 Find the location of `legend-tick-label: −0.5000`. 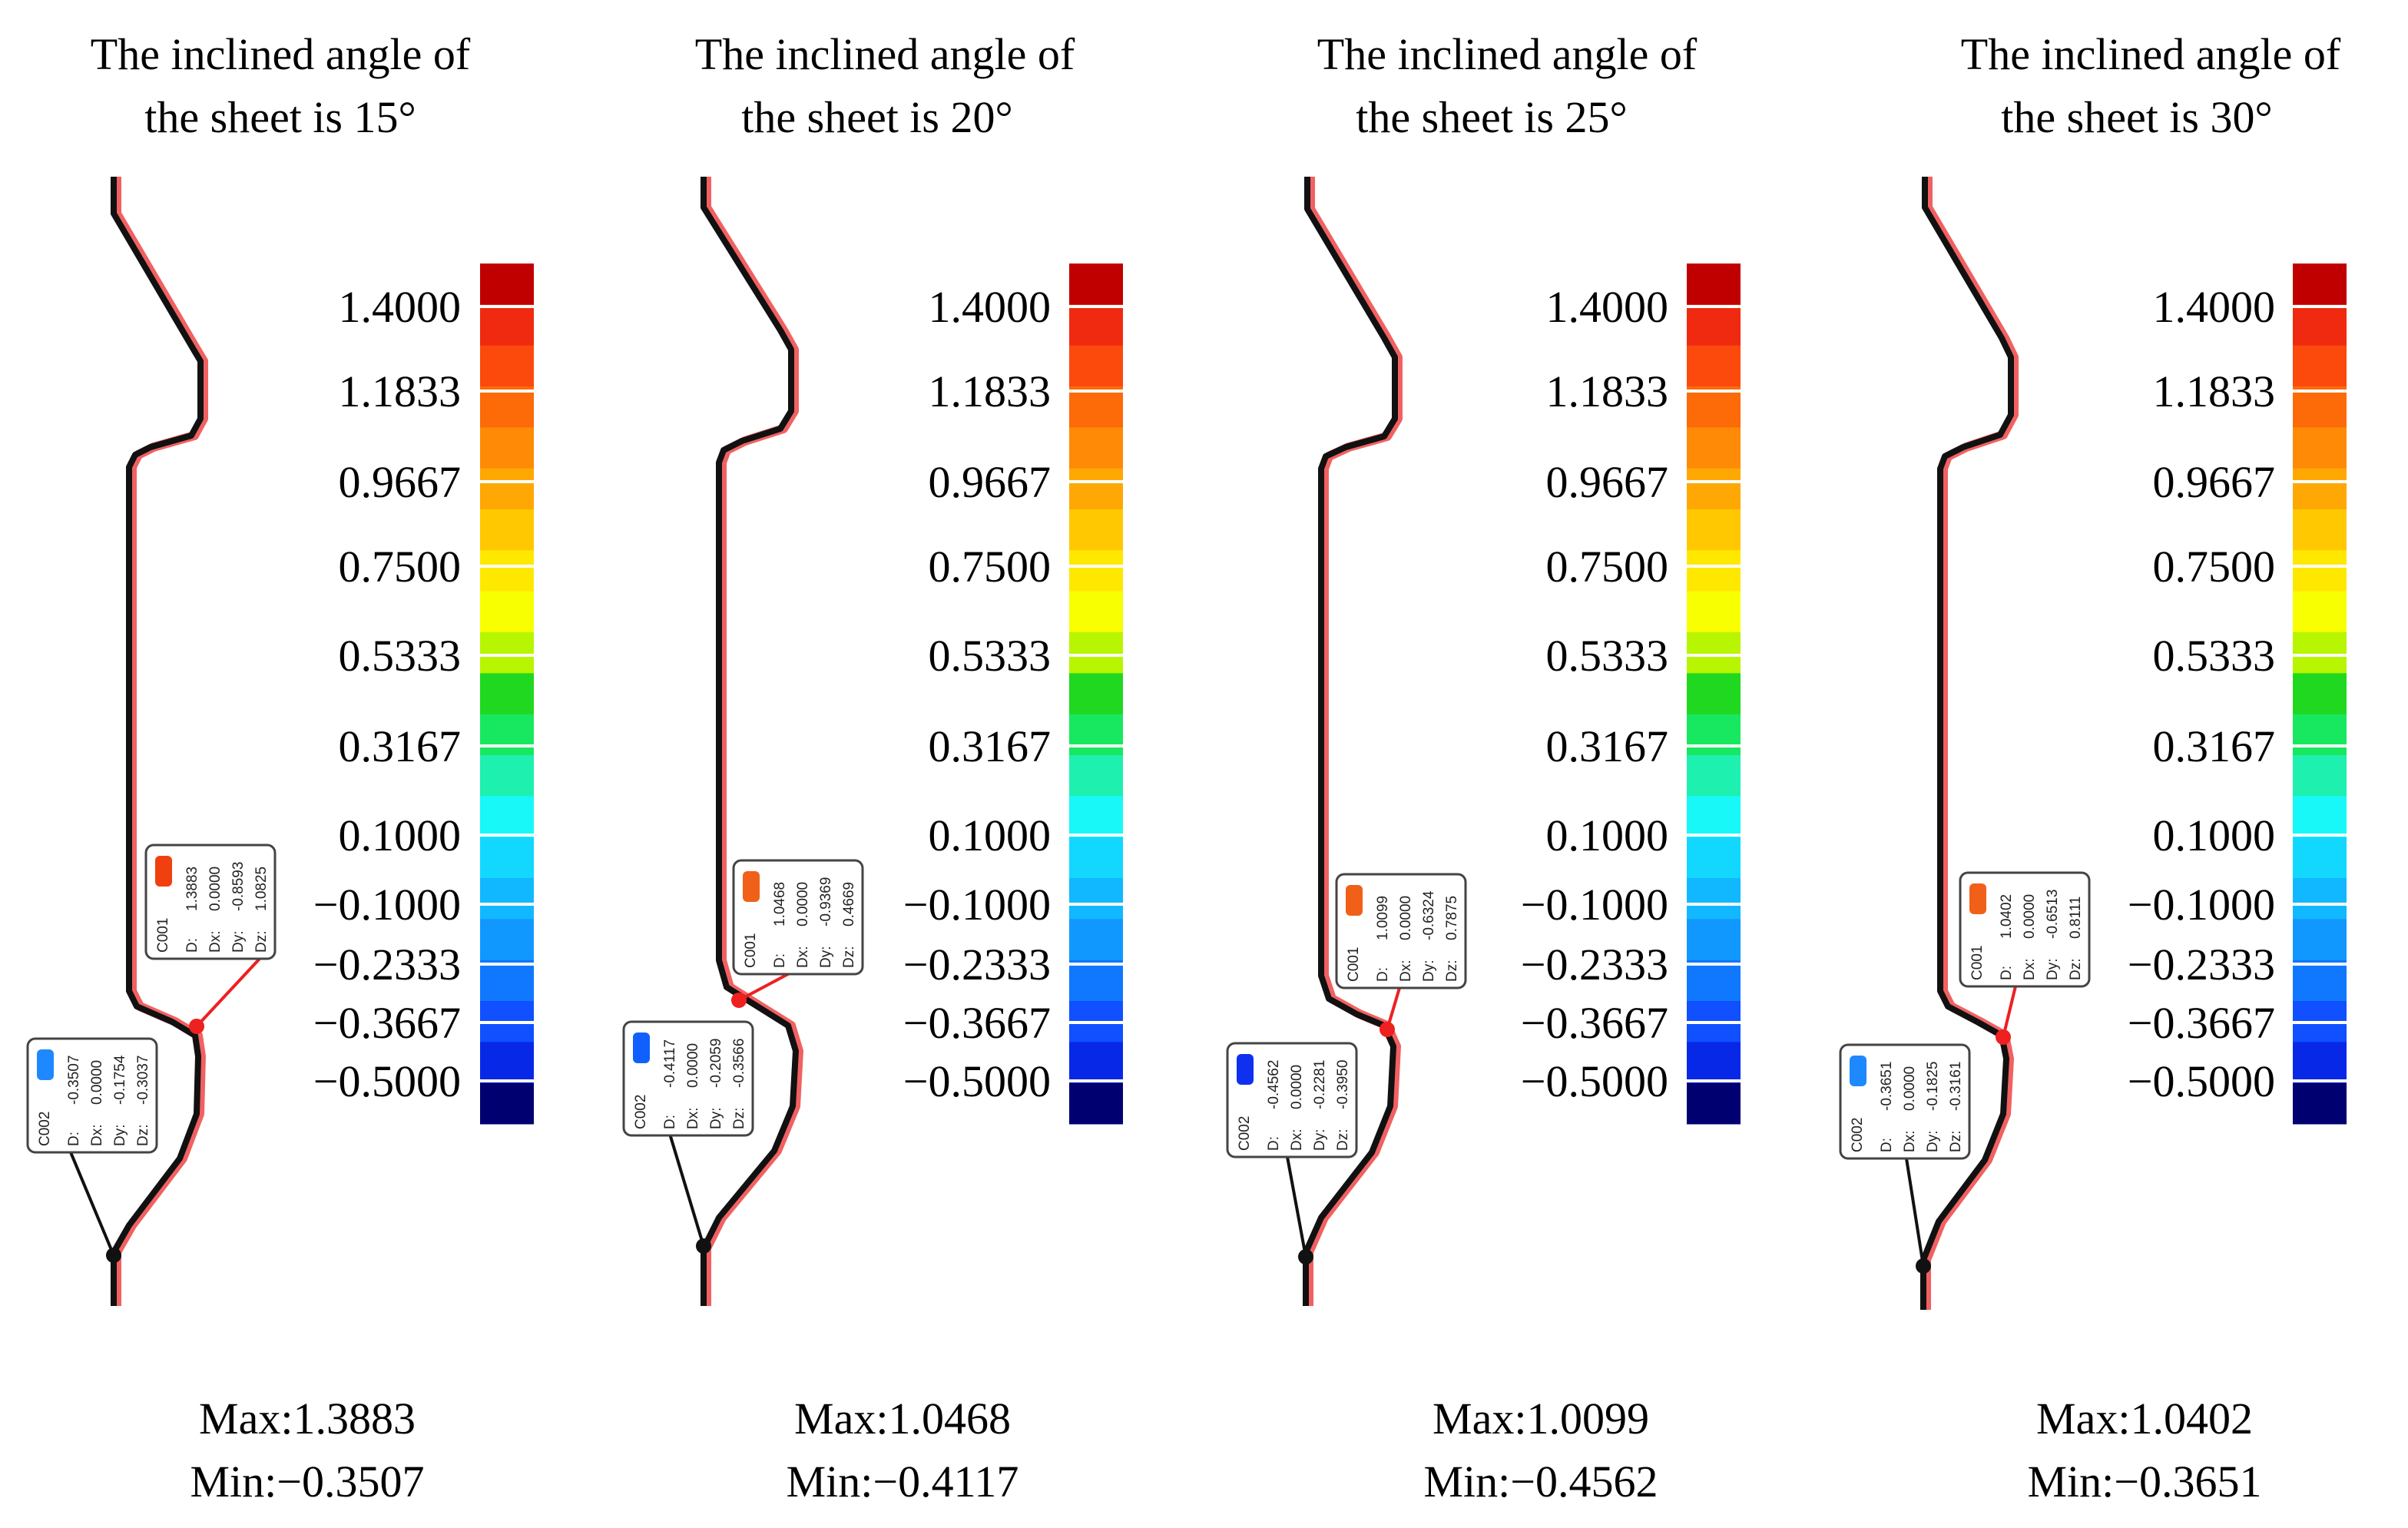

legend-tick-label: −0.5000 is located at coordinates (387, 1081).